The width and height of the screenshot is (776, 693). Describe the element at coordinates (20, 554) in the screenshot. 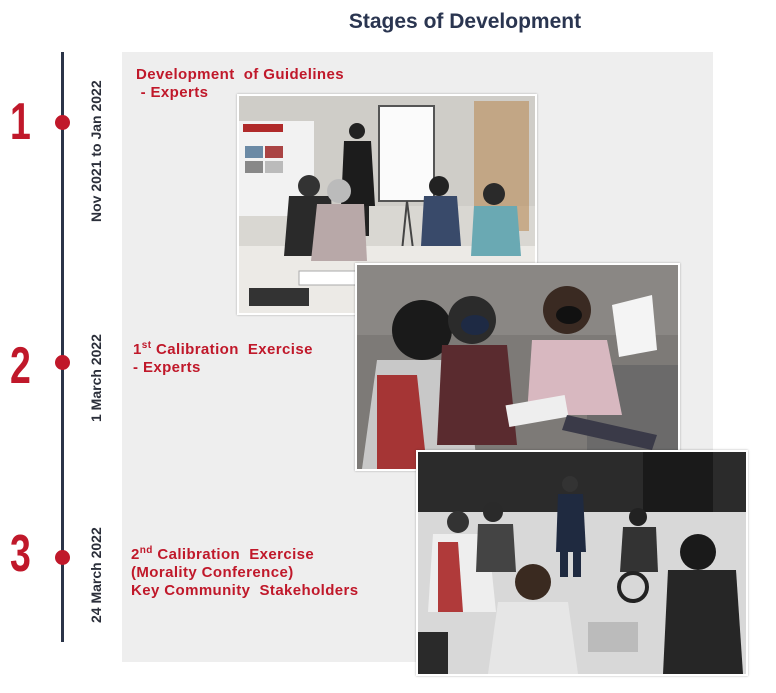

I see `stage-3-number: 3` at that location.